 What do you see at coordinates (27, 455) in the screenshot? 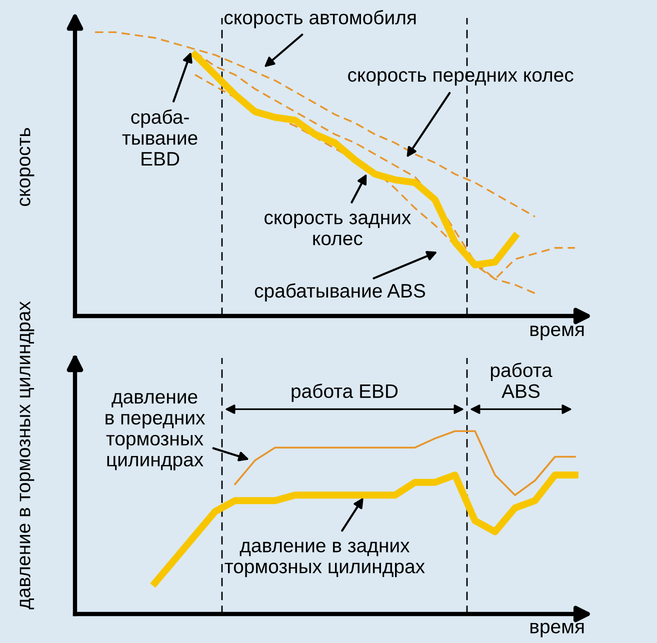
I see `y-axis-title: давление в тормозных цилиндрах` at bounding box center [27, 455].